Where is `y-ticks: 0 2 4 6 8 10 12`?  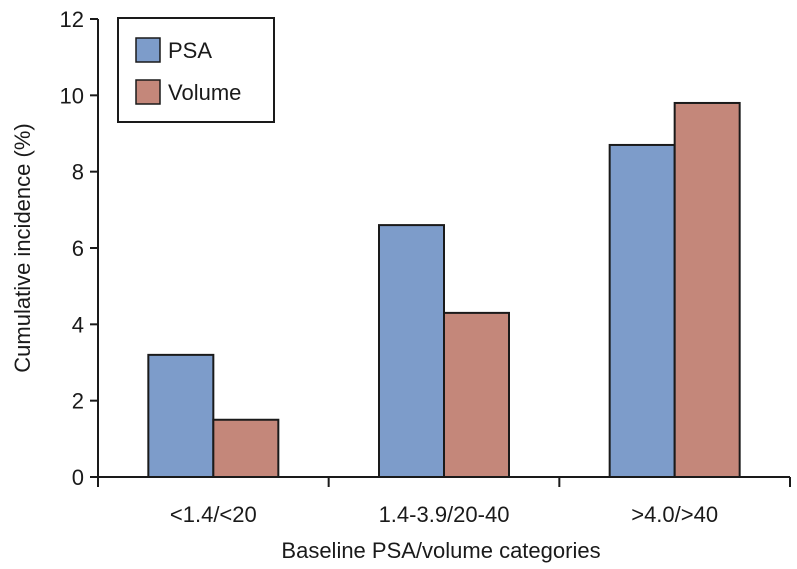 y-ticks: 0 2 4 6 8 10 12 is located at coordinates (79, 248).